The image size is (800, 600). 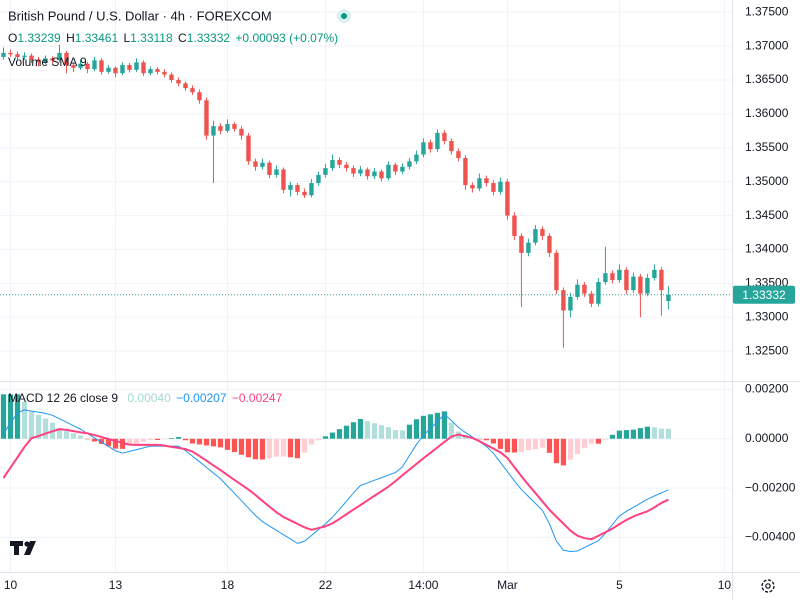 I want to click on settings-icon, so click(x=768, y=586).